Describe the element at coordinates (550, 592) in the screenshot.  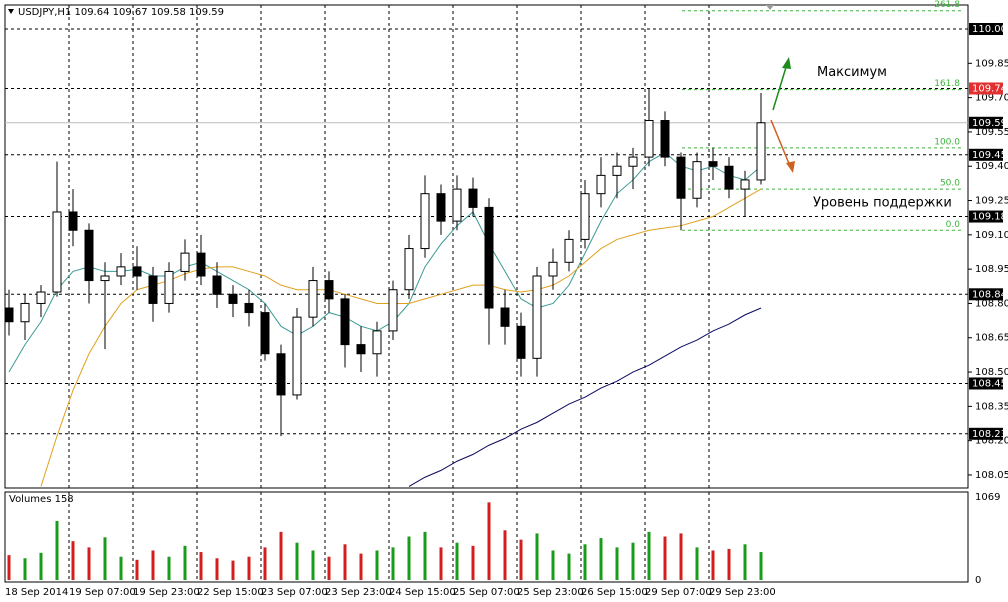
I see `x-tick-label: 25 Sep 23:00` at that location.